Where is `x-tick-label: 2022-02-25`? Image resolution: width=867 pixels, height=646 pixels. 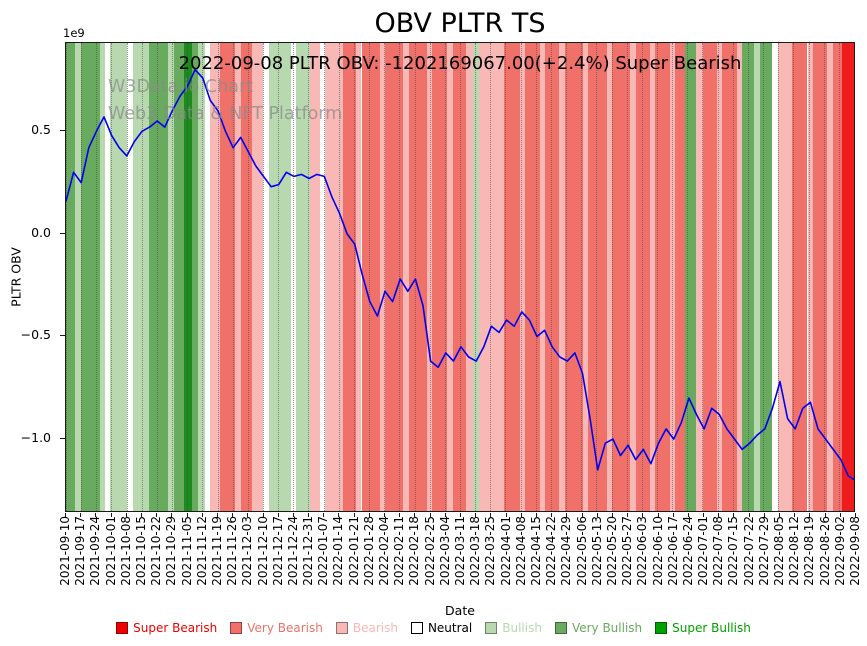
x-tick-label: 2022-02-25 is located at coordinates (429, 551).